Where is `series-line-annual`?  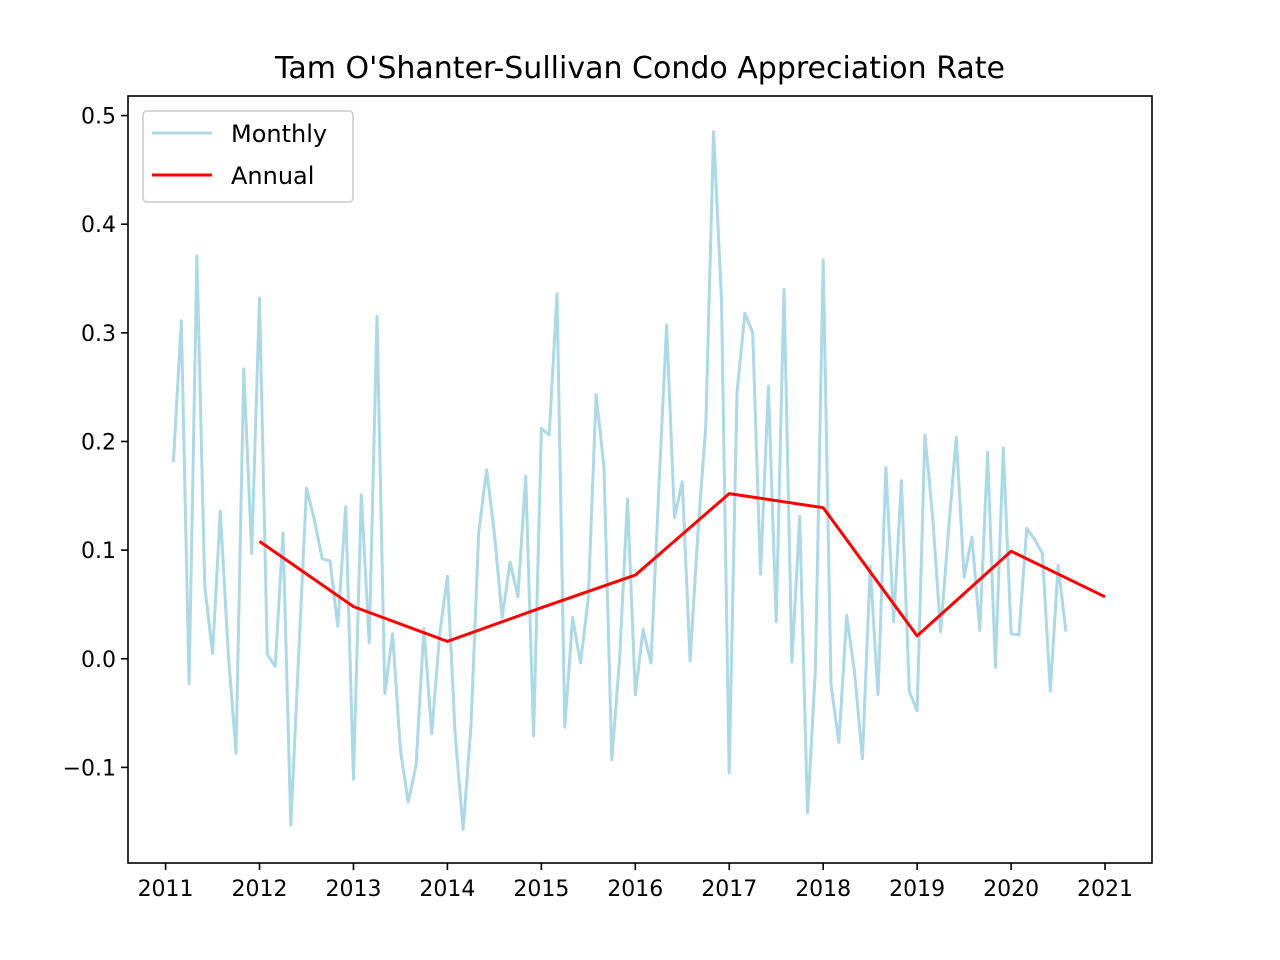
series-line-annual is located at coordinates (682, 567).